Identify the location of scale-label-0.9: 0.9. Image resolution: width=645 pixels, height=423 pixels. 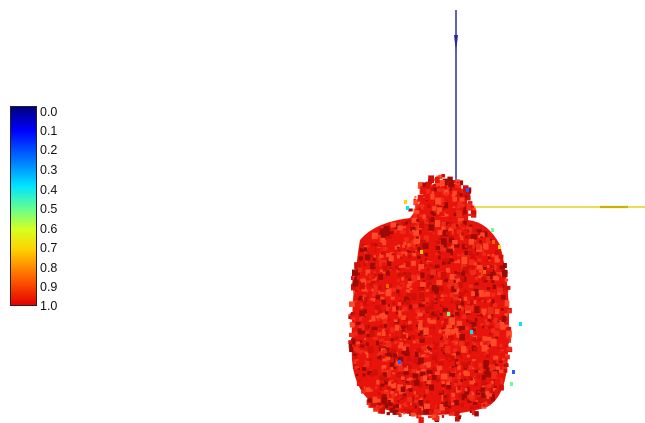
(49, 287).